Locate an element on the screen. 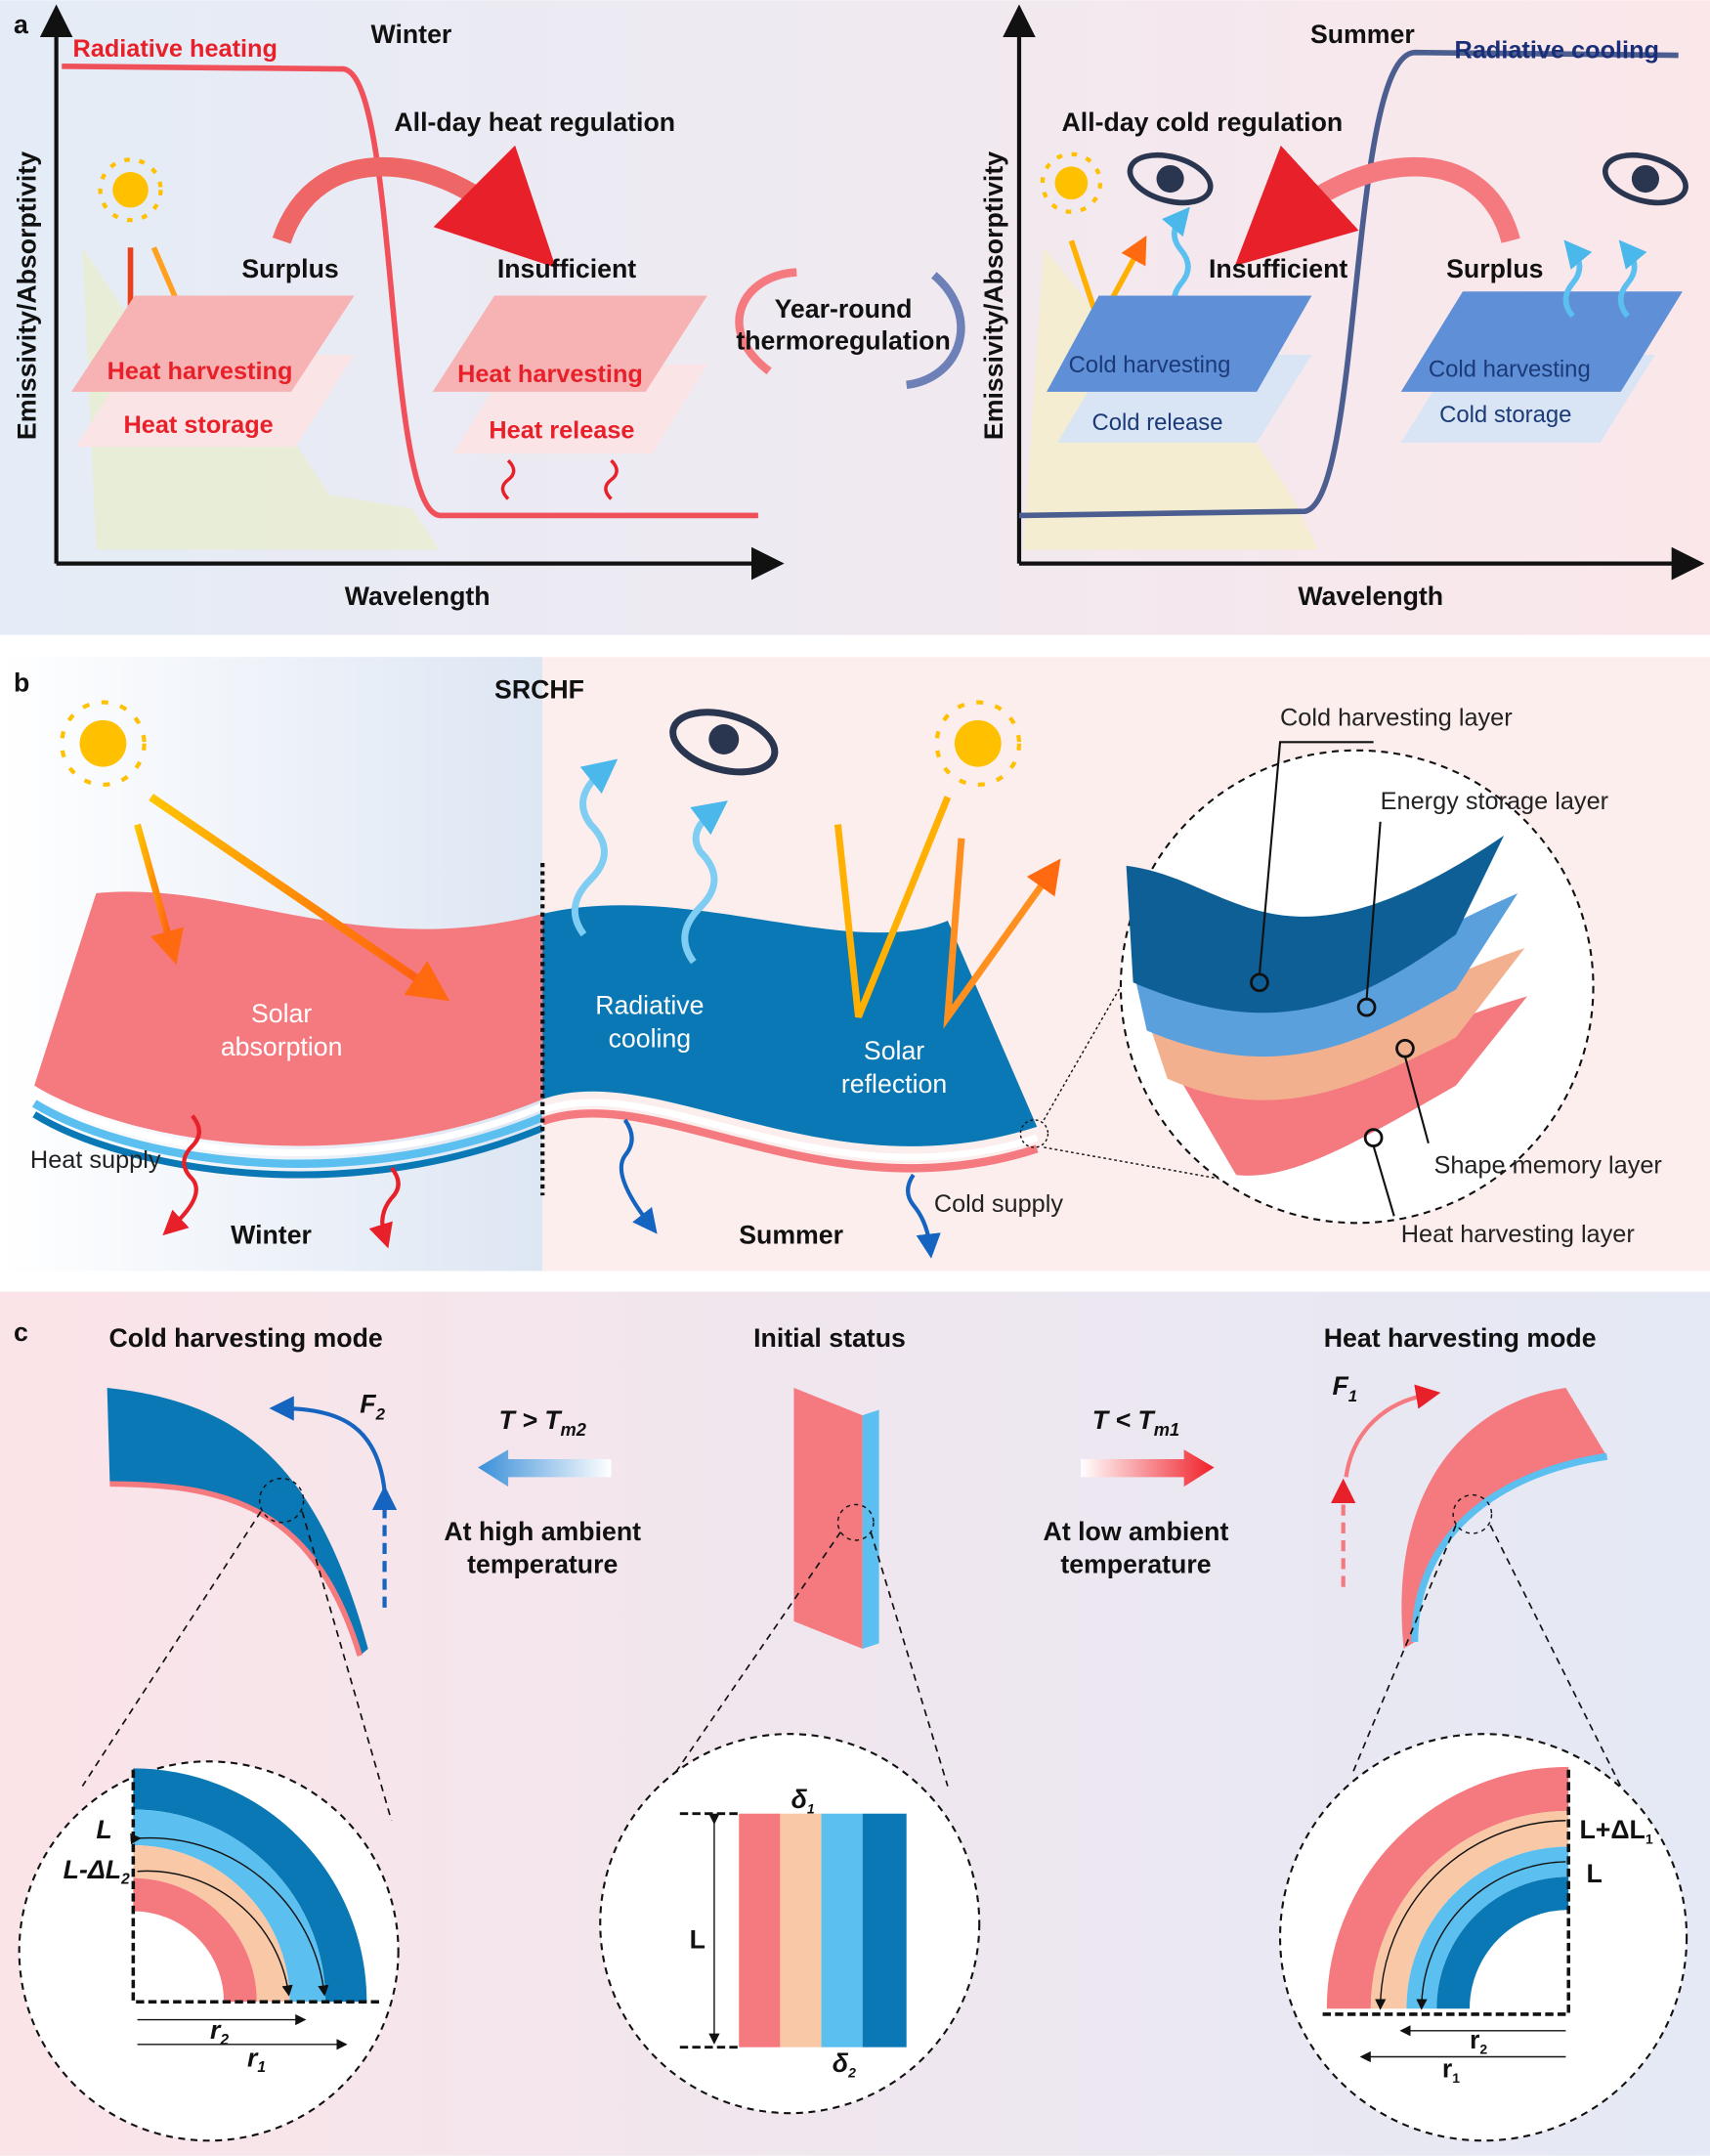  season-label: Winter is located at coordinates (411, 34).